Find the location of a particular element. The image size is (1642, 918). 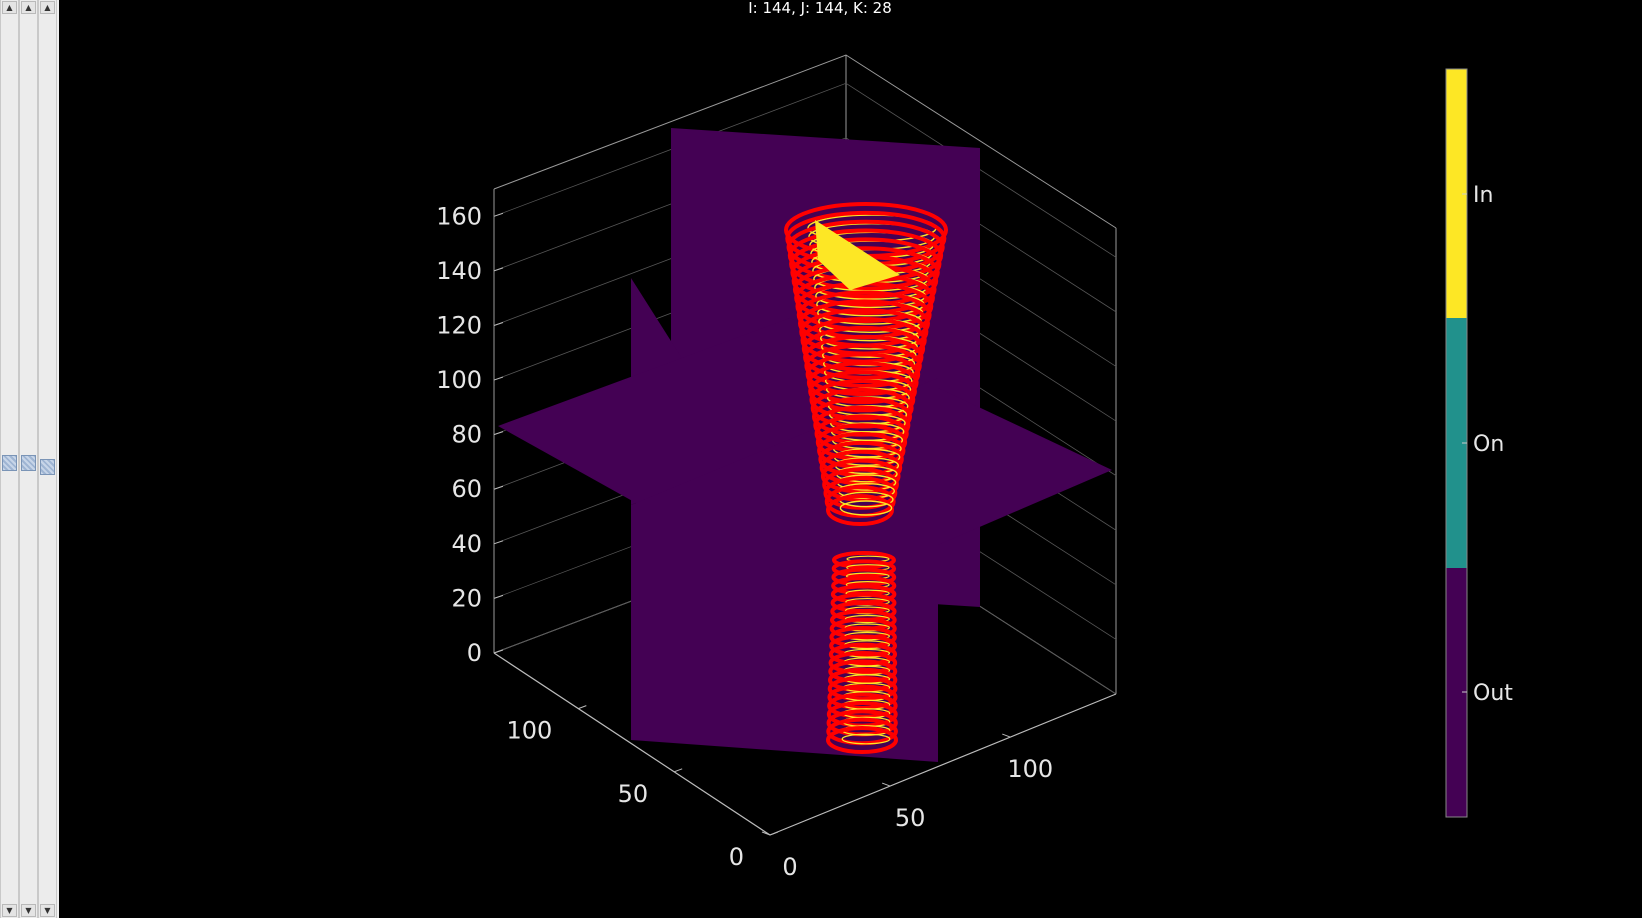

slice-slider-panel: ▲ ▼ ▲ ▼ ▲ ▼ is located at coordinates (29, 459).